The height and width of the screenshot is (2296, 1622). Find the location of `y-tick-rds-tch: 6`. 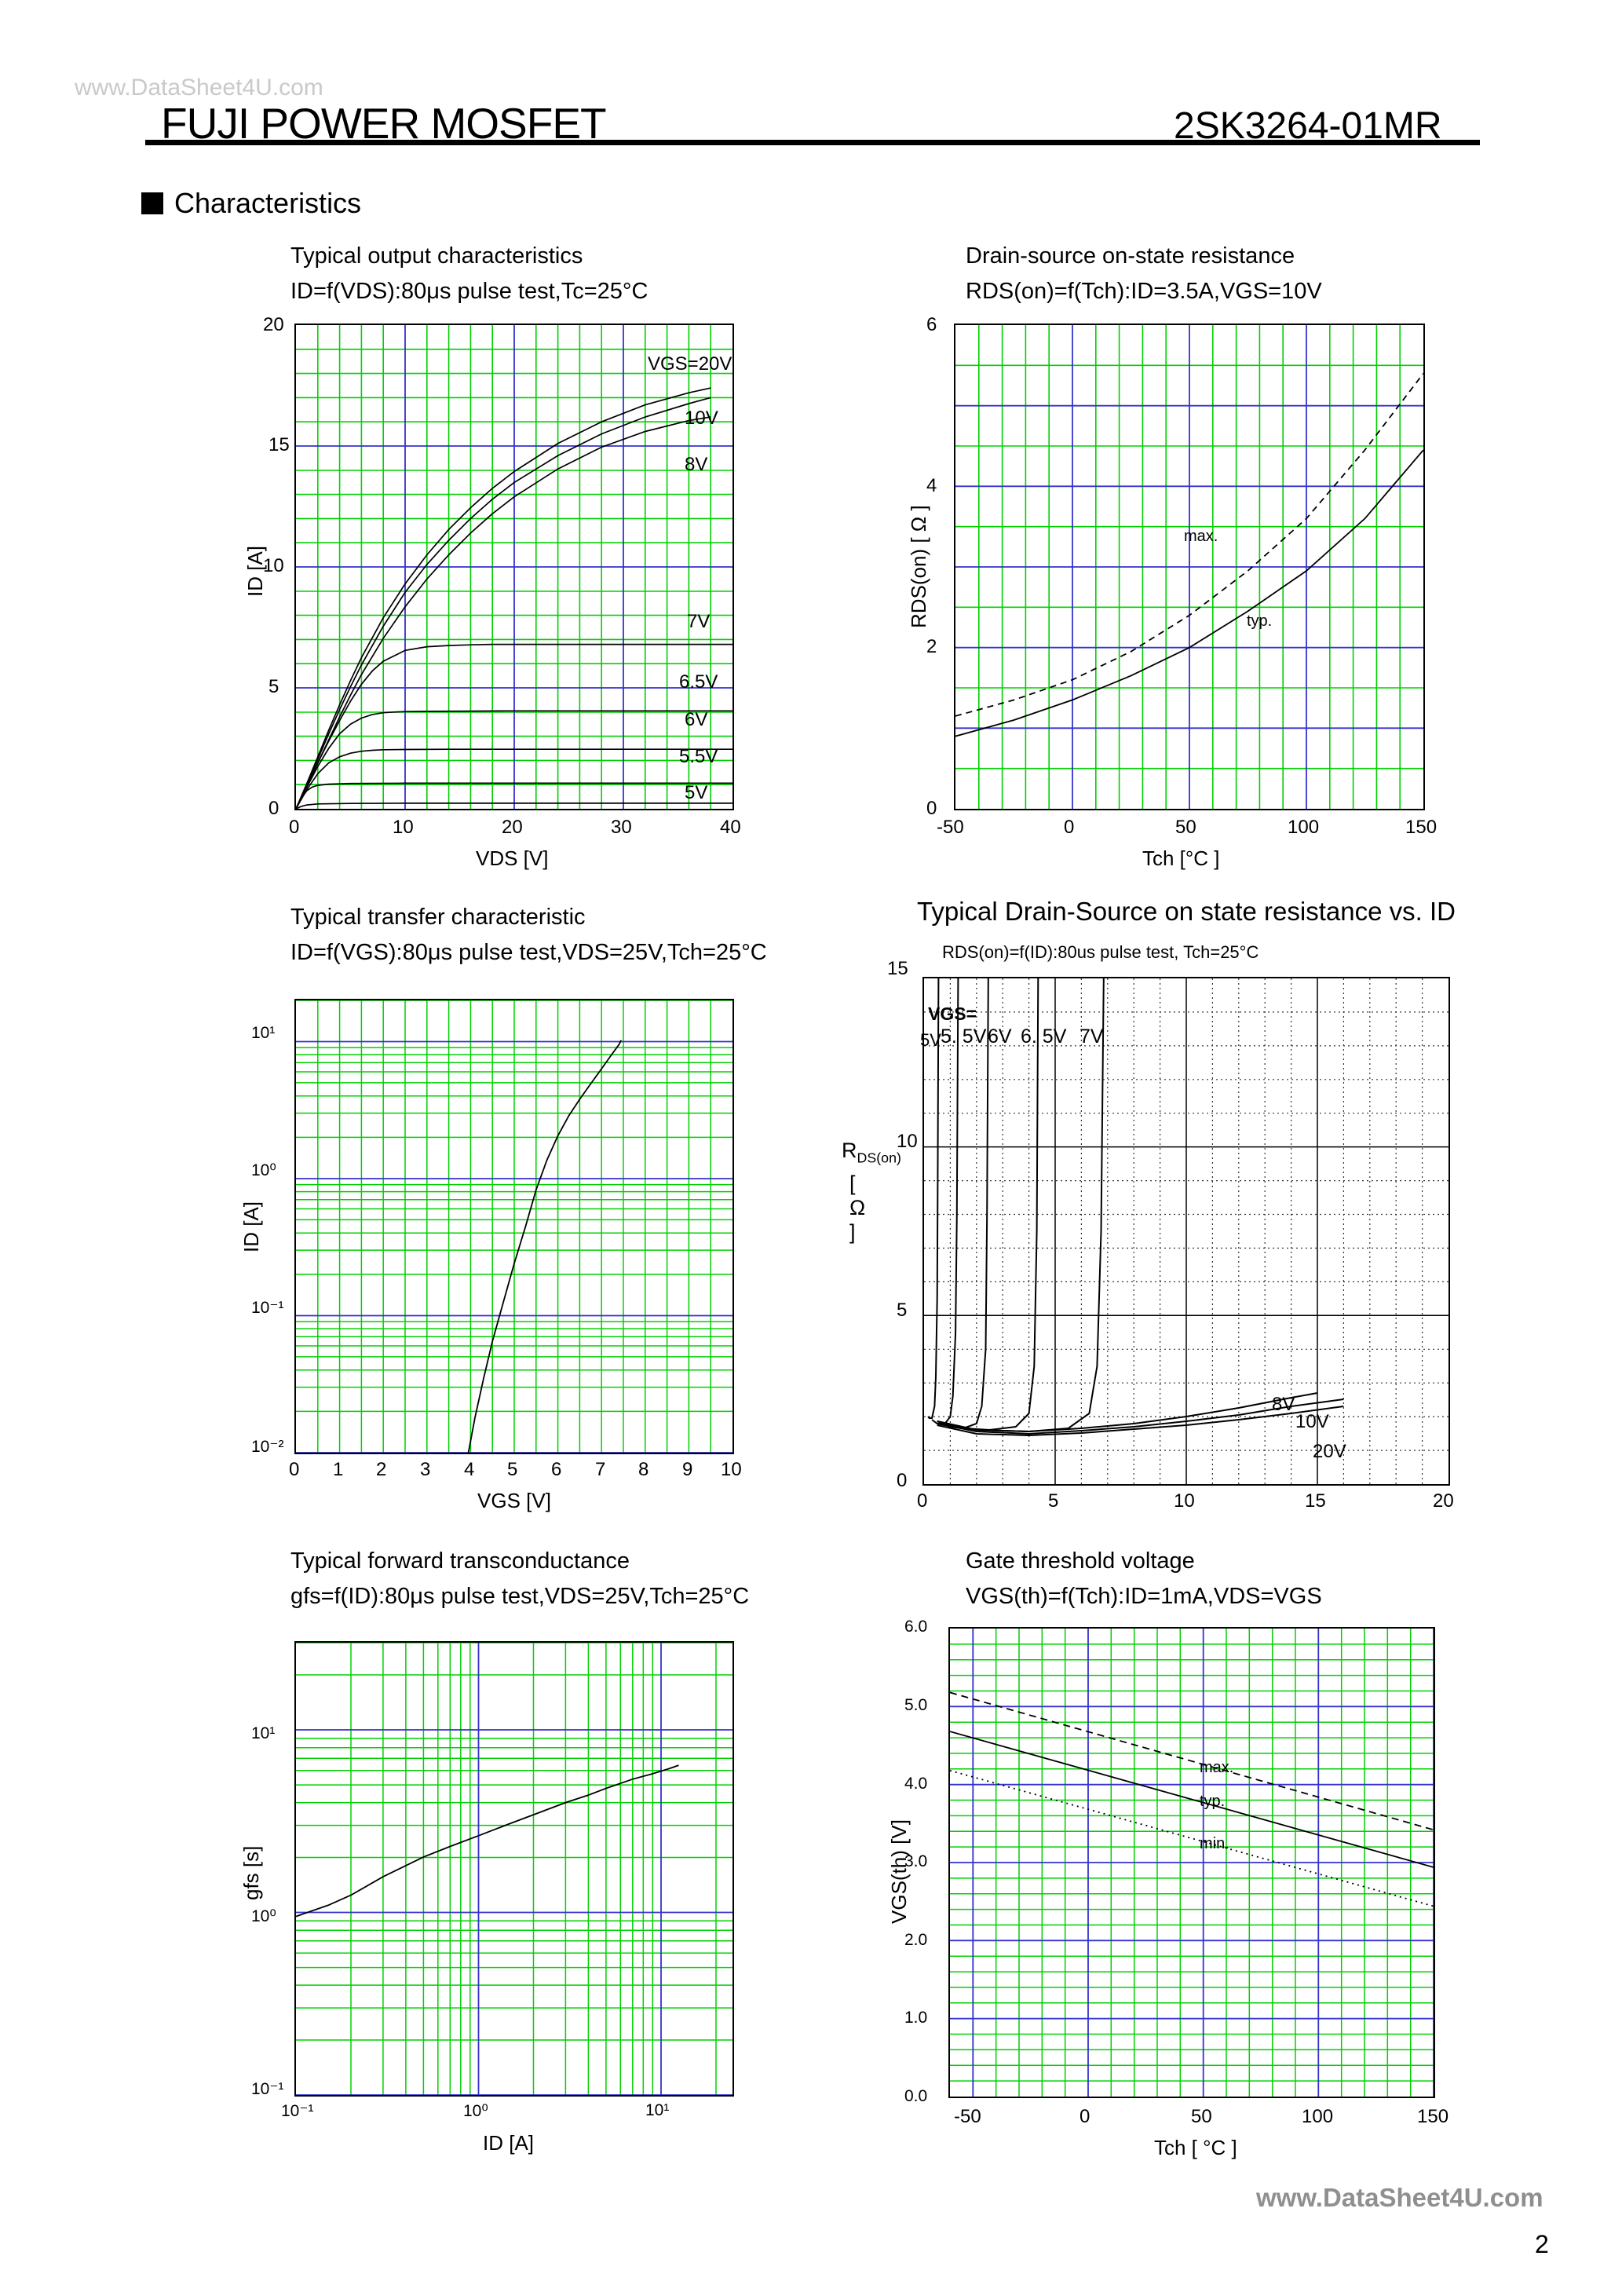

y-tick-rds-tch: 6 is located at coordinates (931, 324).